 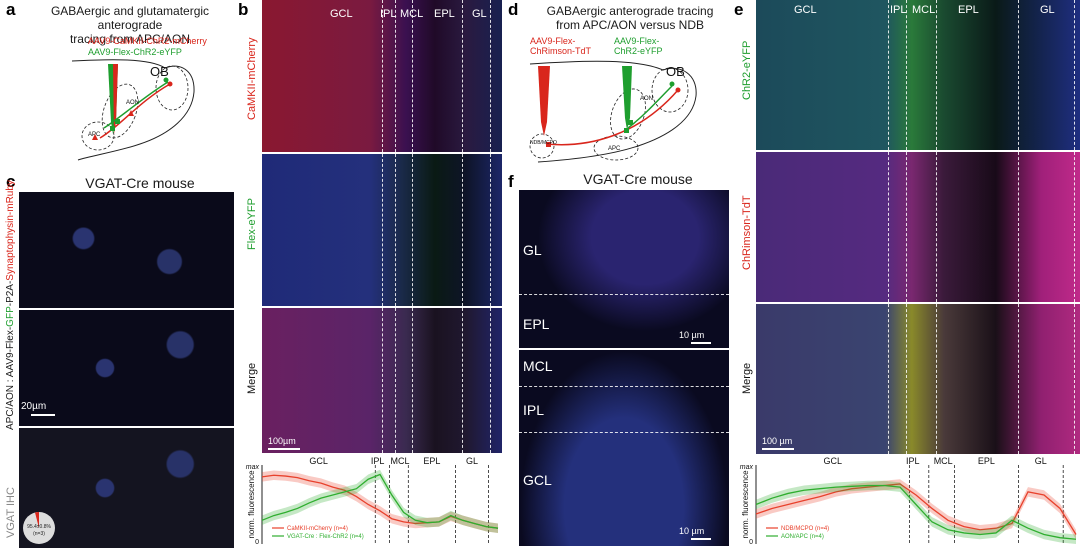 What do you see at coordinates (135, 52) in the screenshot?
I see `panel-a-virus-green: AAV9-Flex-ChR2-eYFP` at bounding box center [135, 52].